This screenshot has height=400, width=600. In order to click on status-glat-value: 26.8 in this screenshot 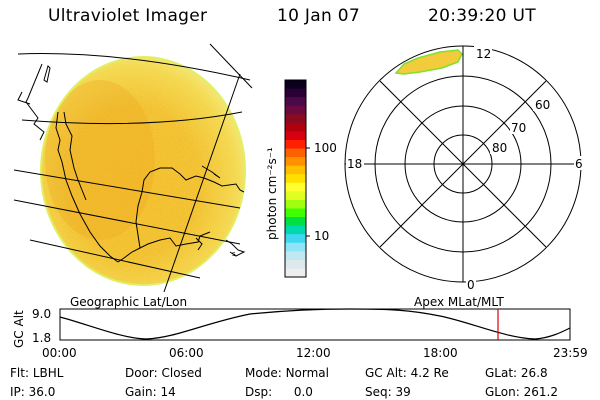, I will do `click(534, 373)`.